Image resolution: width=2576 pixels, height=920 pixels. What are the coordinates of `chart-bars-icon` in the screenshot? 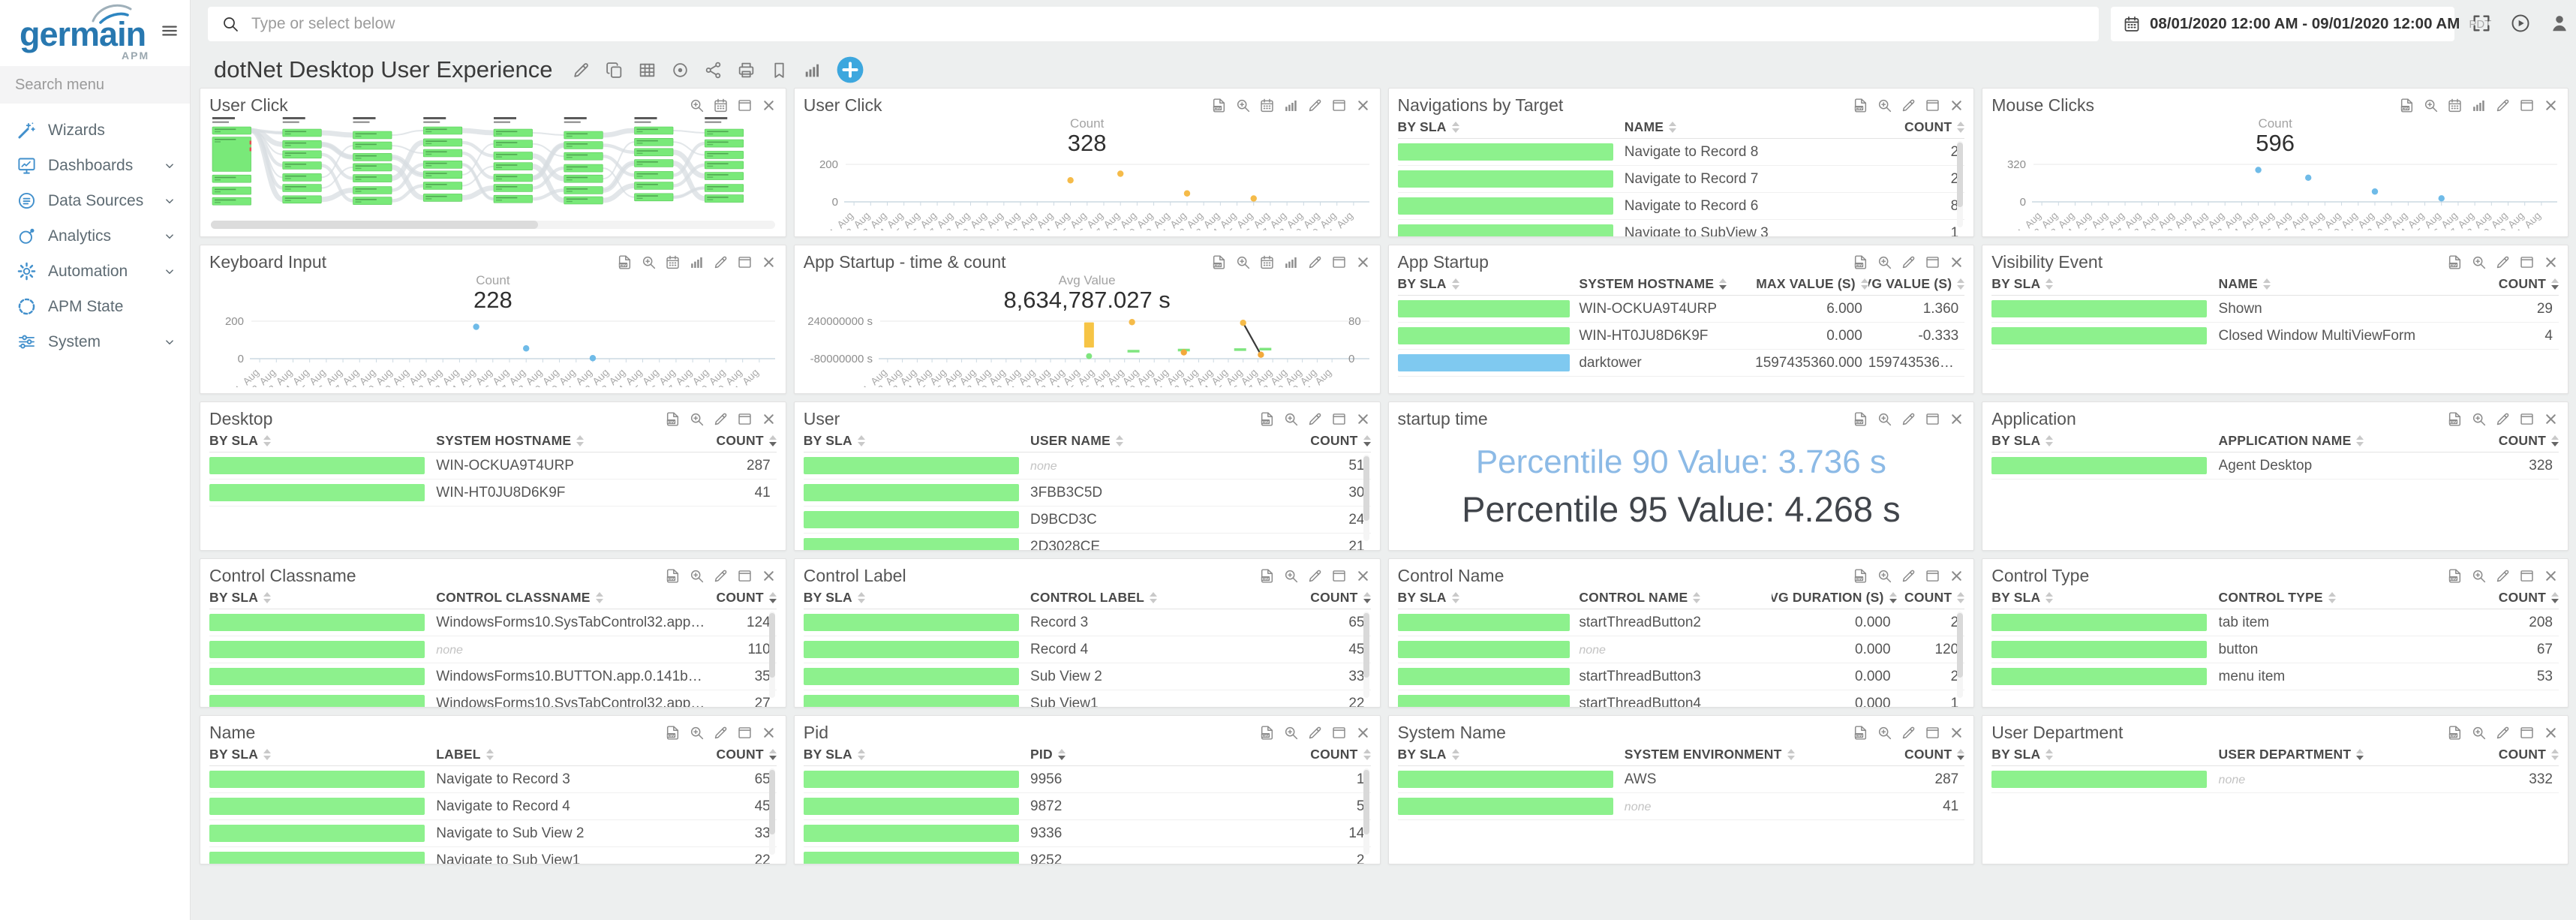 It's located at (1291, 105).